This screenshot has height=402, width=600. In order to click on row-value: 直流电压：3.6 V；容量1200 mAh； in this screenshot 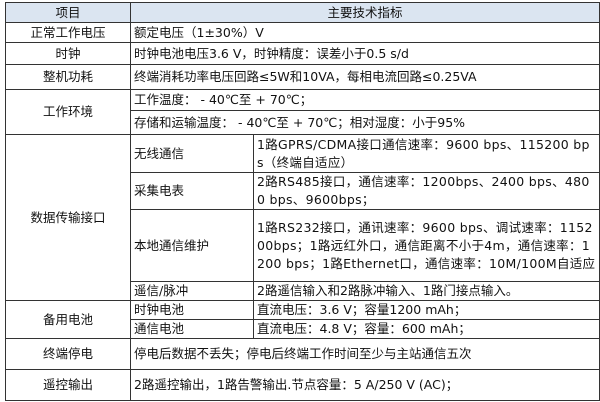, I will do `click(426, 310)`.